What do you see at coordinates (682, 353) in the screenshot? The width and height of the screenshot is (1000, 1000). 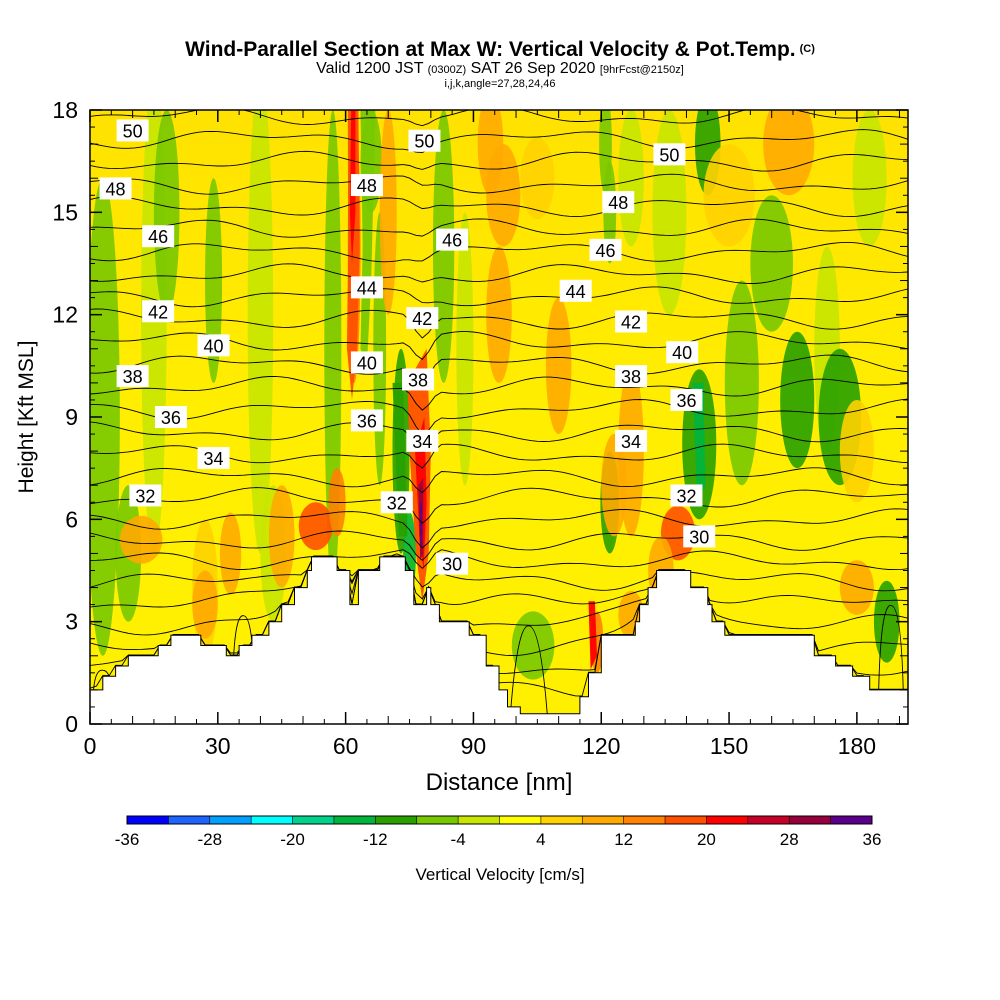 I see `isentrope-label-text: 40` at bounding box center [682, 353].